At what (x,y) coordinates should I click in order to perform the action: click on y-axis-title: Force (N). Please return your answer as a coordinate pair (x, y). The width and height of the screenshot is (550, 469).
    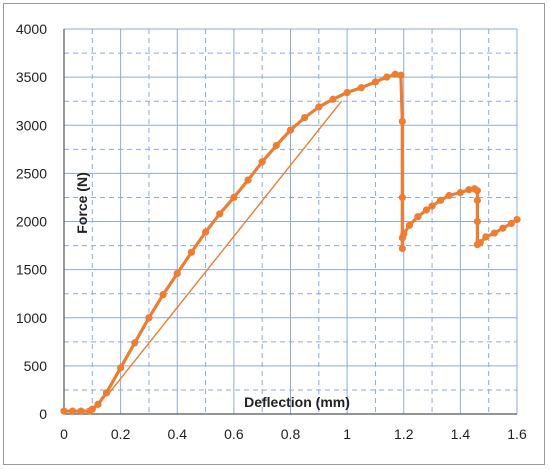
    Looking at the image, I should click on (82, 202).